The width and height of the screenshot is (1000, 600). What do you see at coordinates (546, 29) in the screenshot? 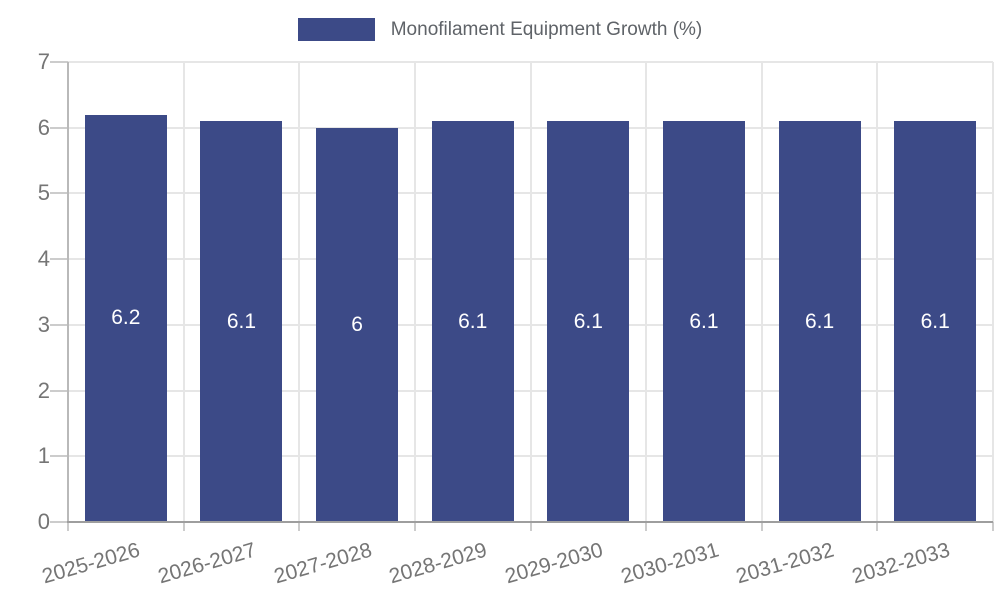
I see `legend-label: Monofilament Equipment Growth (%)` at bounding box center [546, 29].